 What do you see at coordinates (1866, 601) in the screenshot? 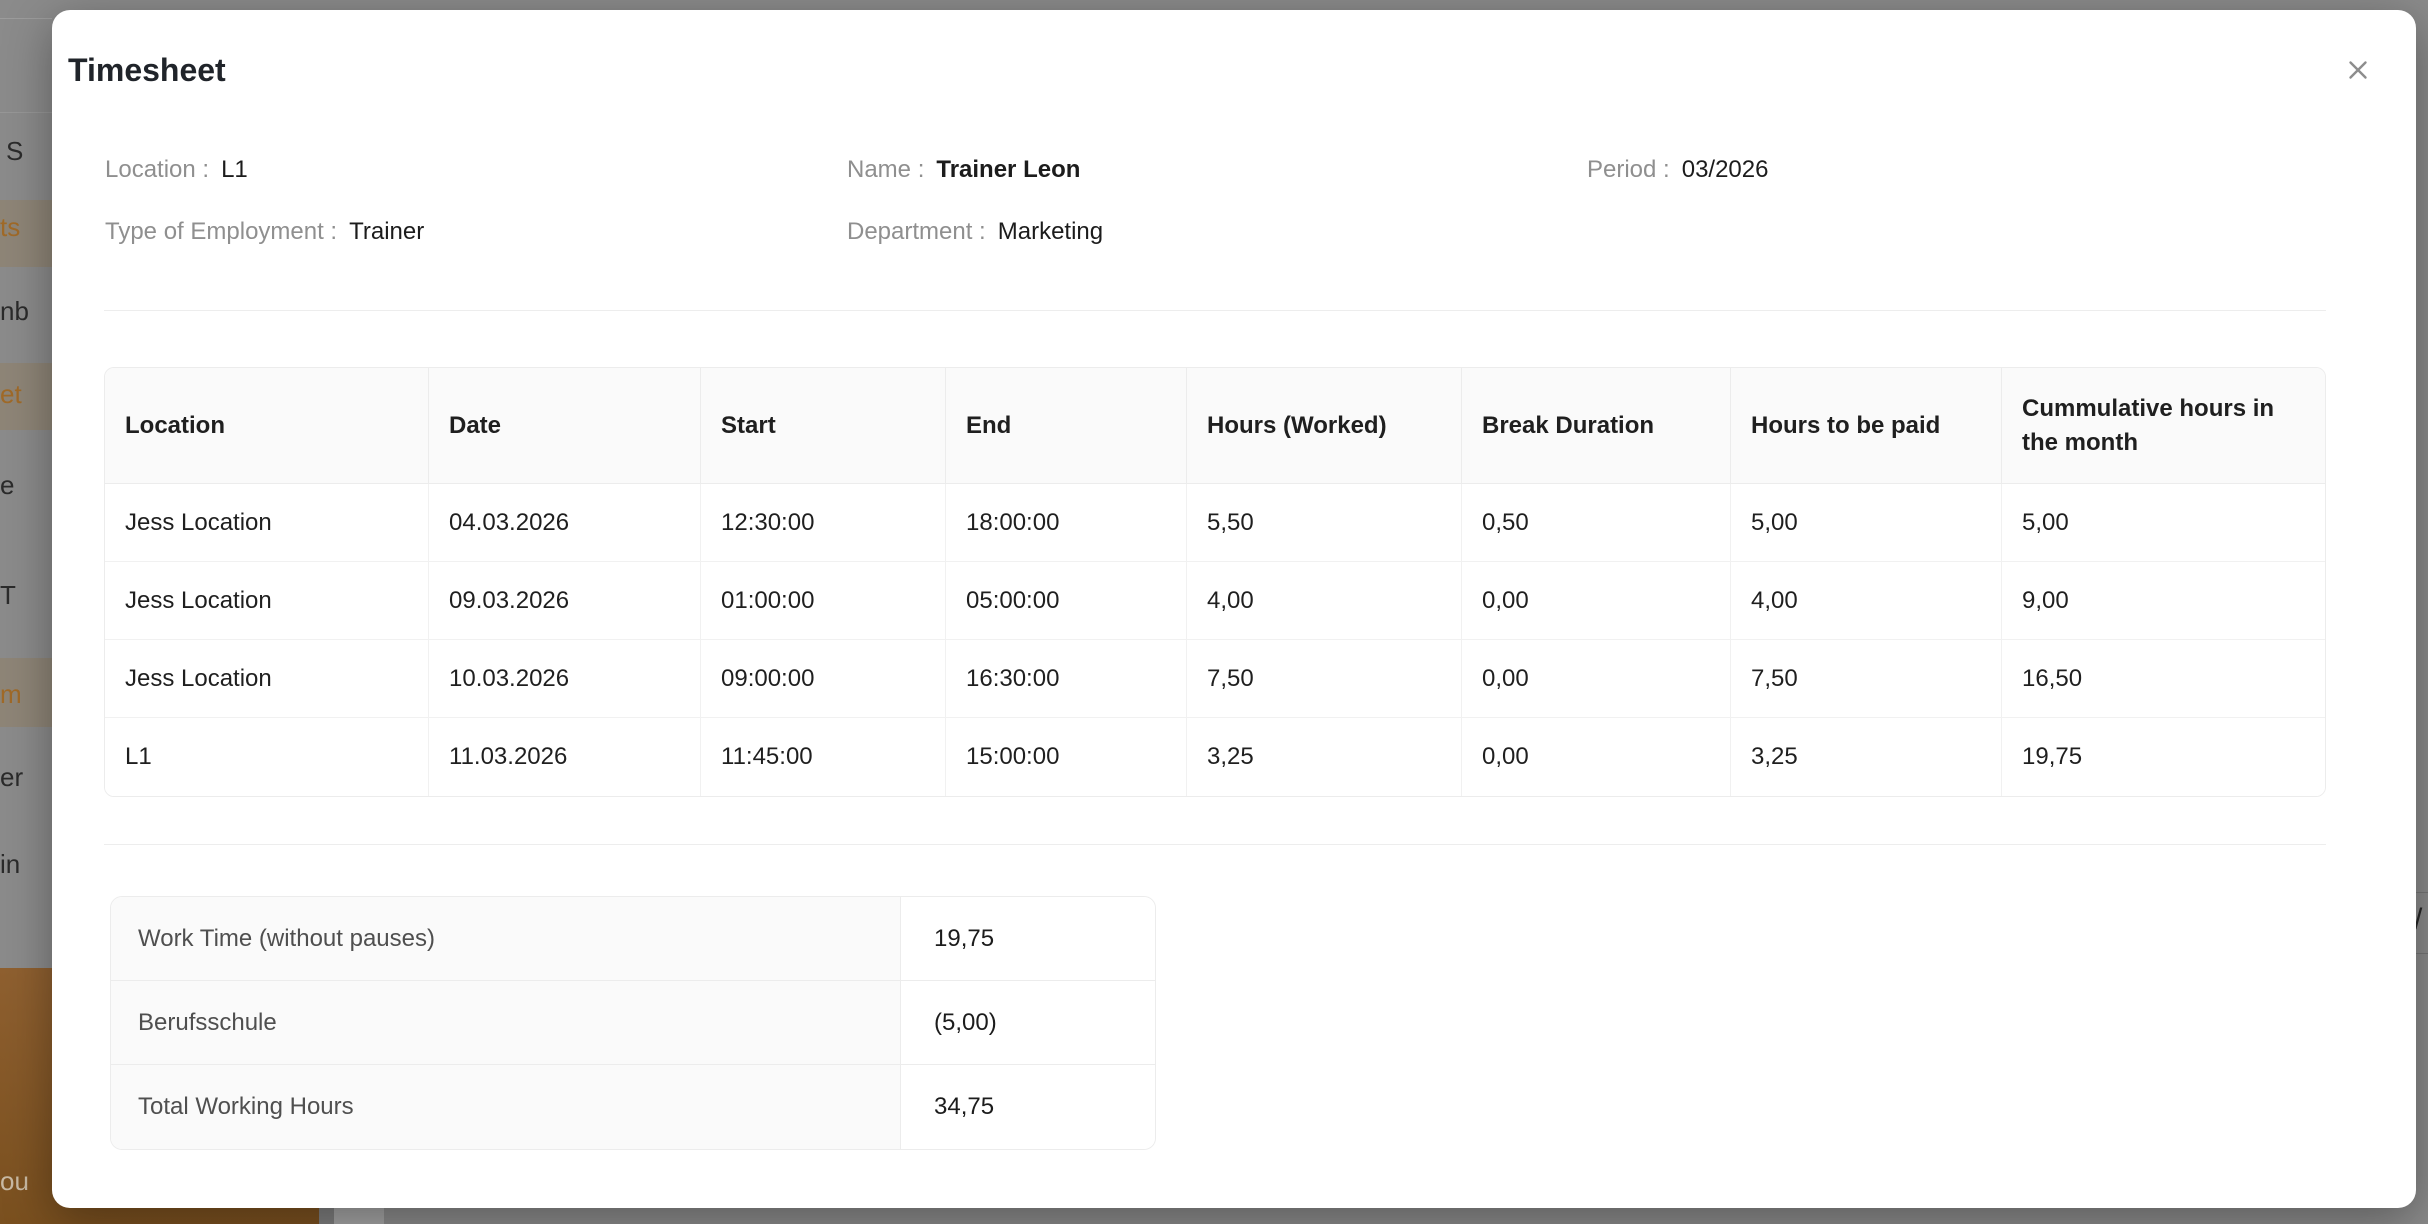
I see `cell-hours-to-be-paid: 4,00` at bounding box center [1866, 601].